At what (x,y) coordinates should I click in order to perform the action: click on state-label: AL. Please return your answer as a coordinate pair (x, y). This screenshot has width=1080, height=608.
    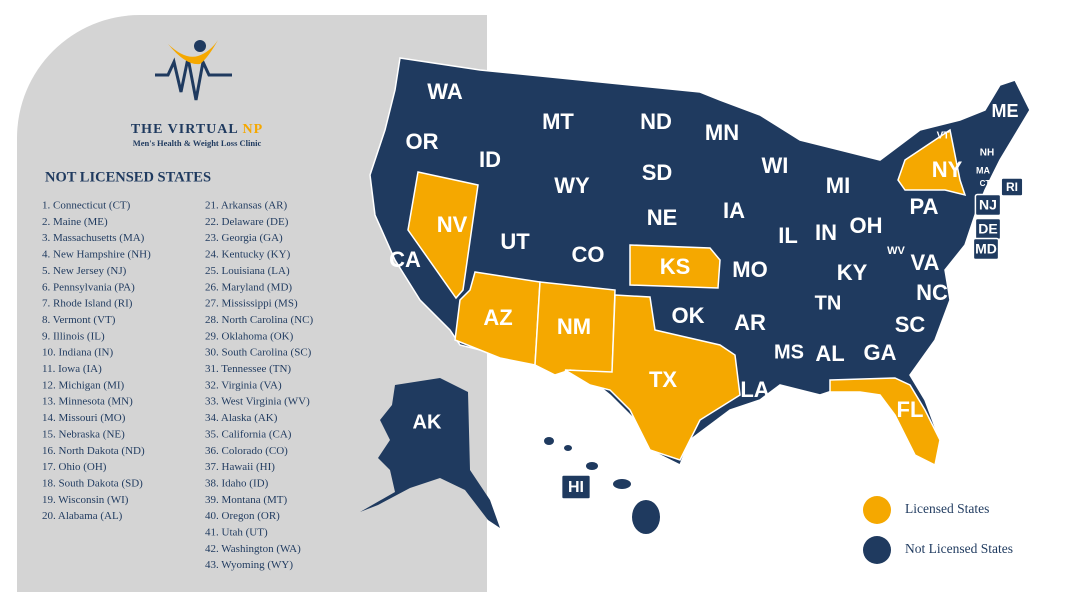
    Looking at the image, I should click on (829, 353).